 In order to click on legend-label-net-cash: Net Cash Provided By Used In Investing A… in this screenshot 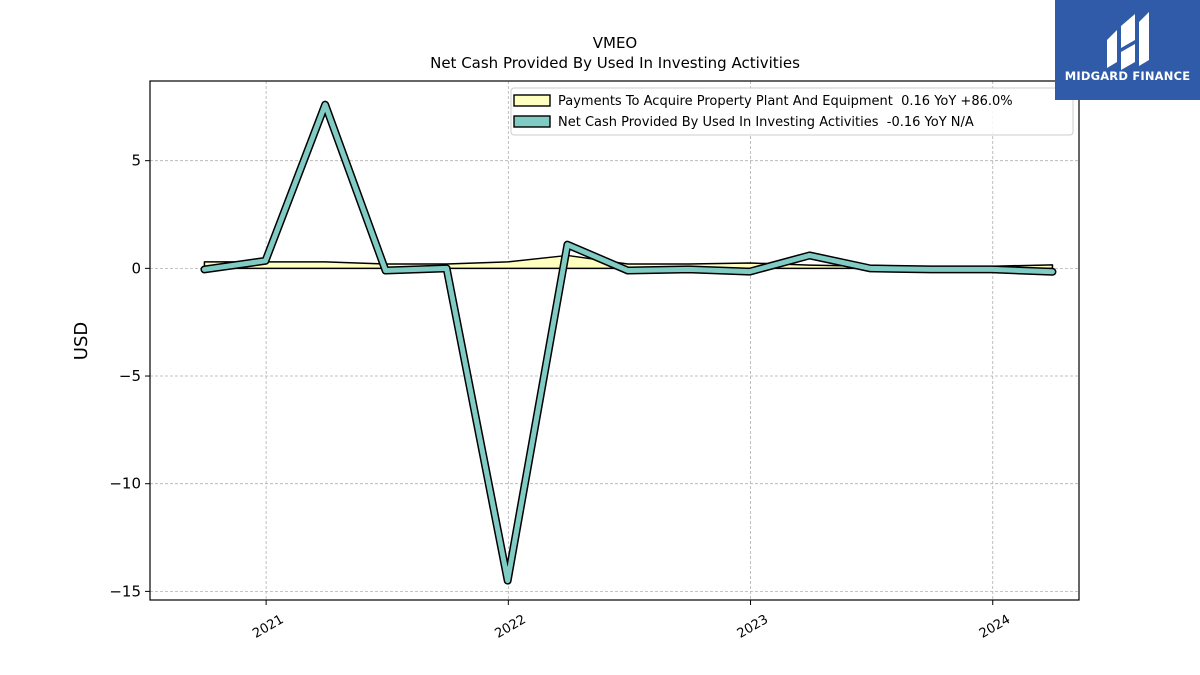, I will do `click(766, 122)`.